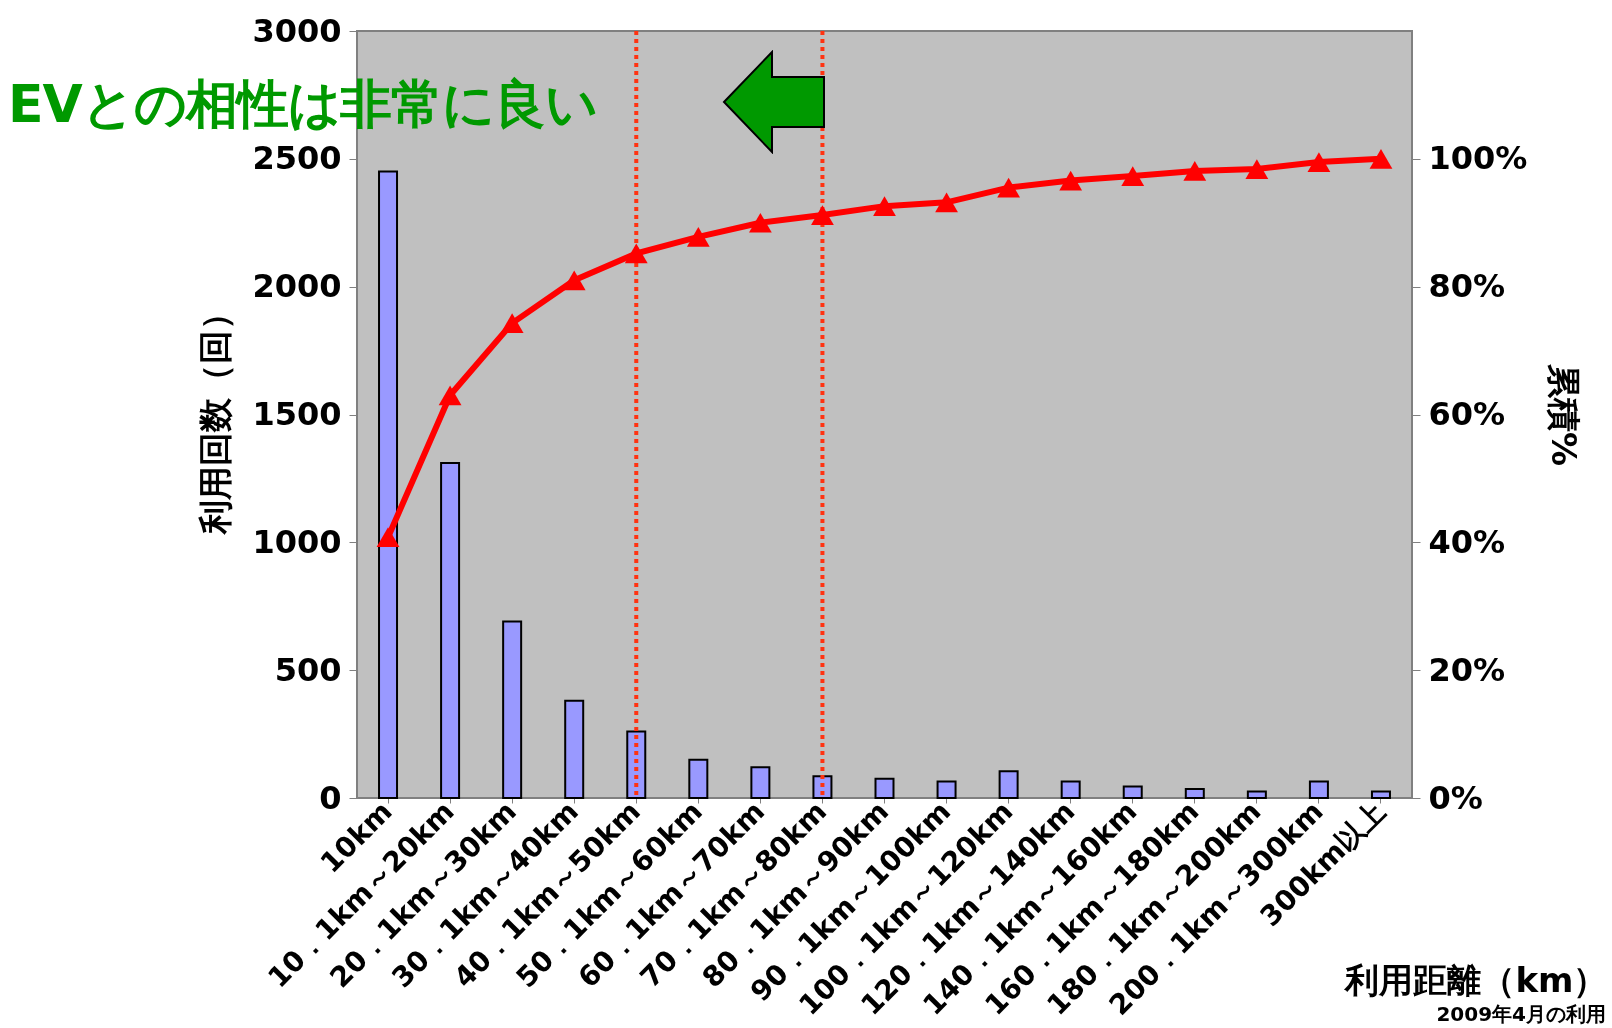 This screenshot has width=1612, height=1028. Describe the element at coordinates (297, 158) in the screenshot. I see `y-tick-label: 2500` at that location.